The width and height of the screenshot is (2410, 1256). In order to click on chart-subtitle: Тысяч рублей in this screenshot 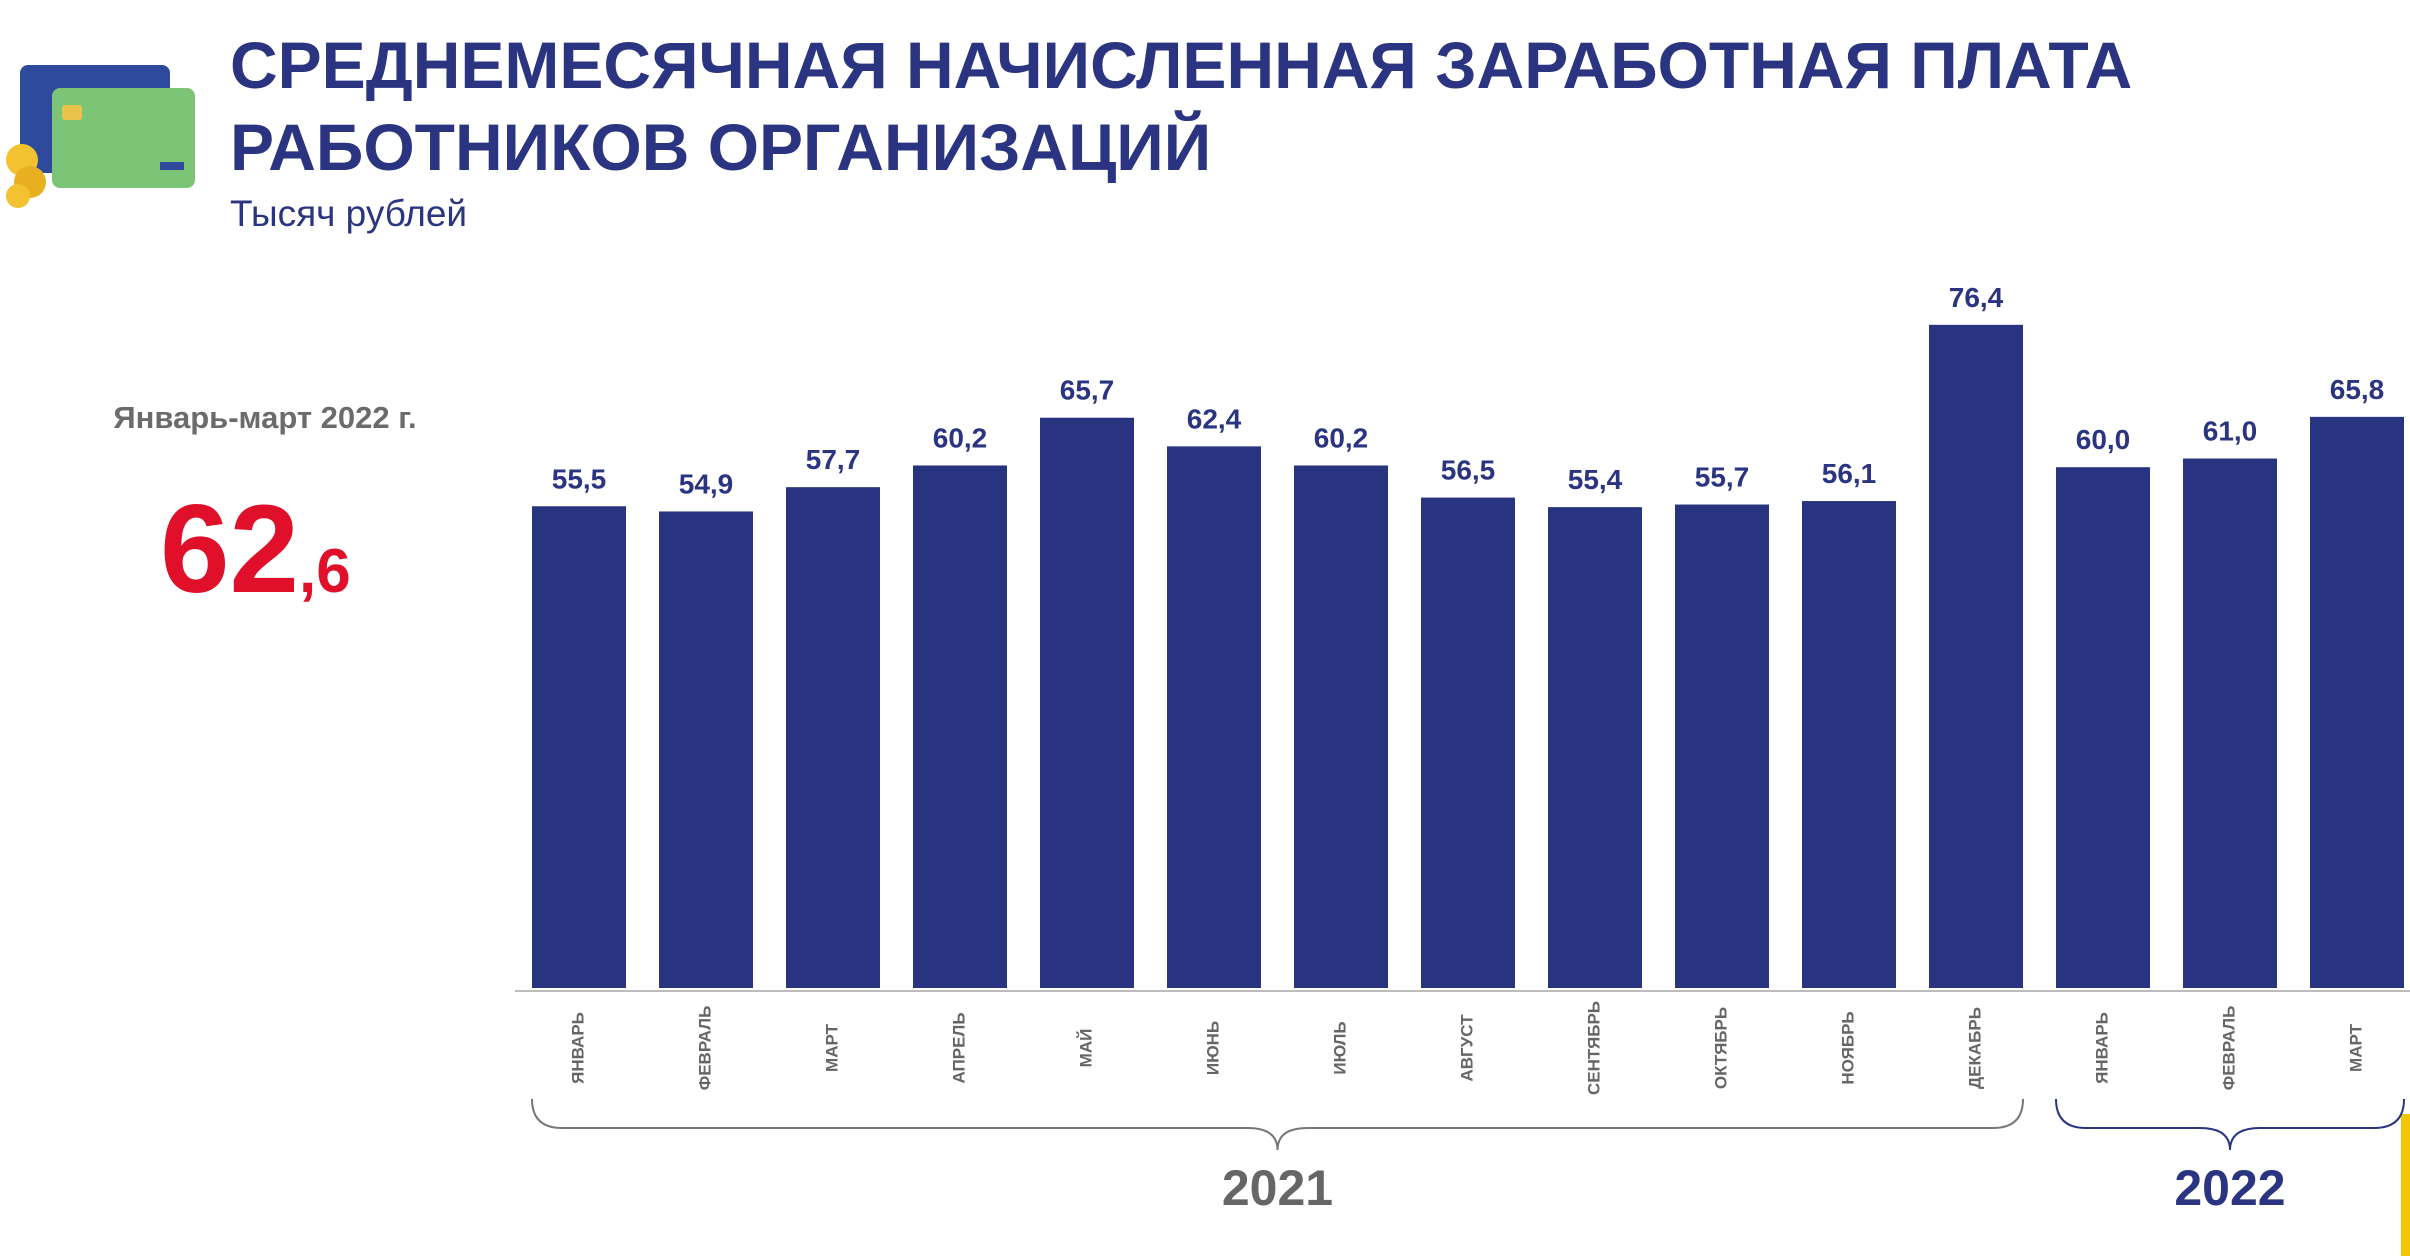, I will do `click(348, 213)`.